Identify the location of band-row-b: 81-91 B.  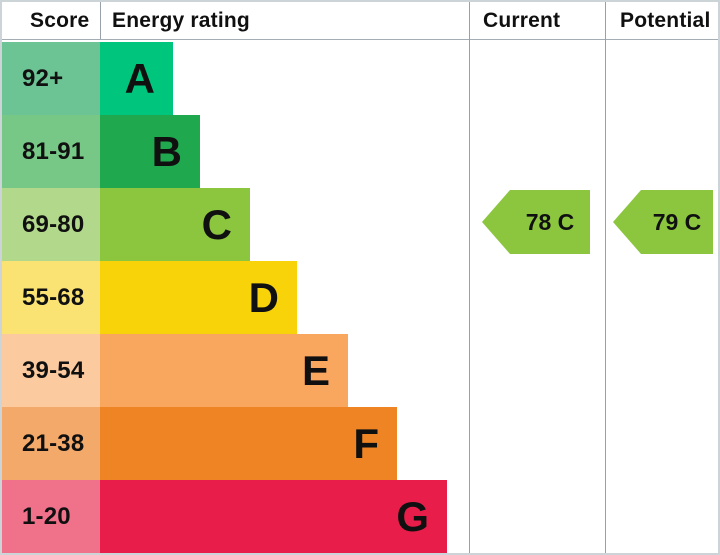
(235, 151).